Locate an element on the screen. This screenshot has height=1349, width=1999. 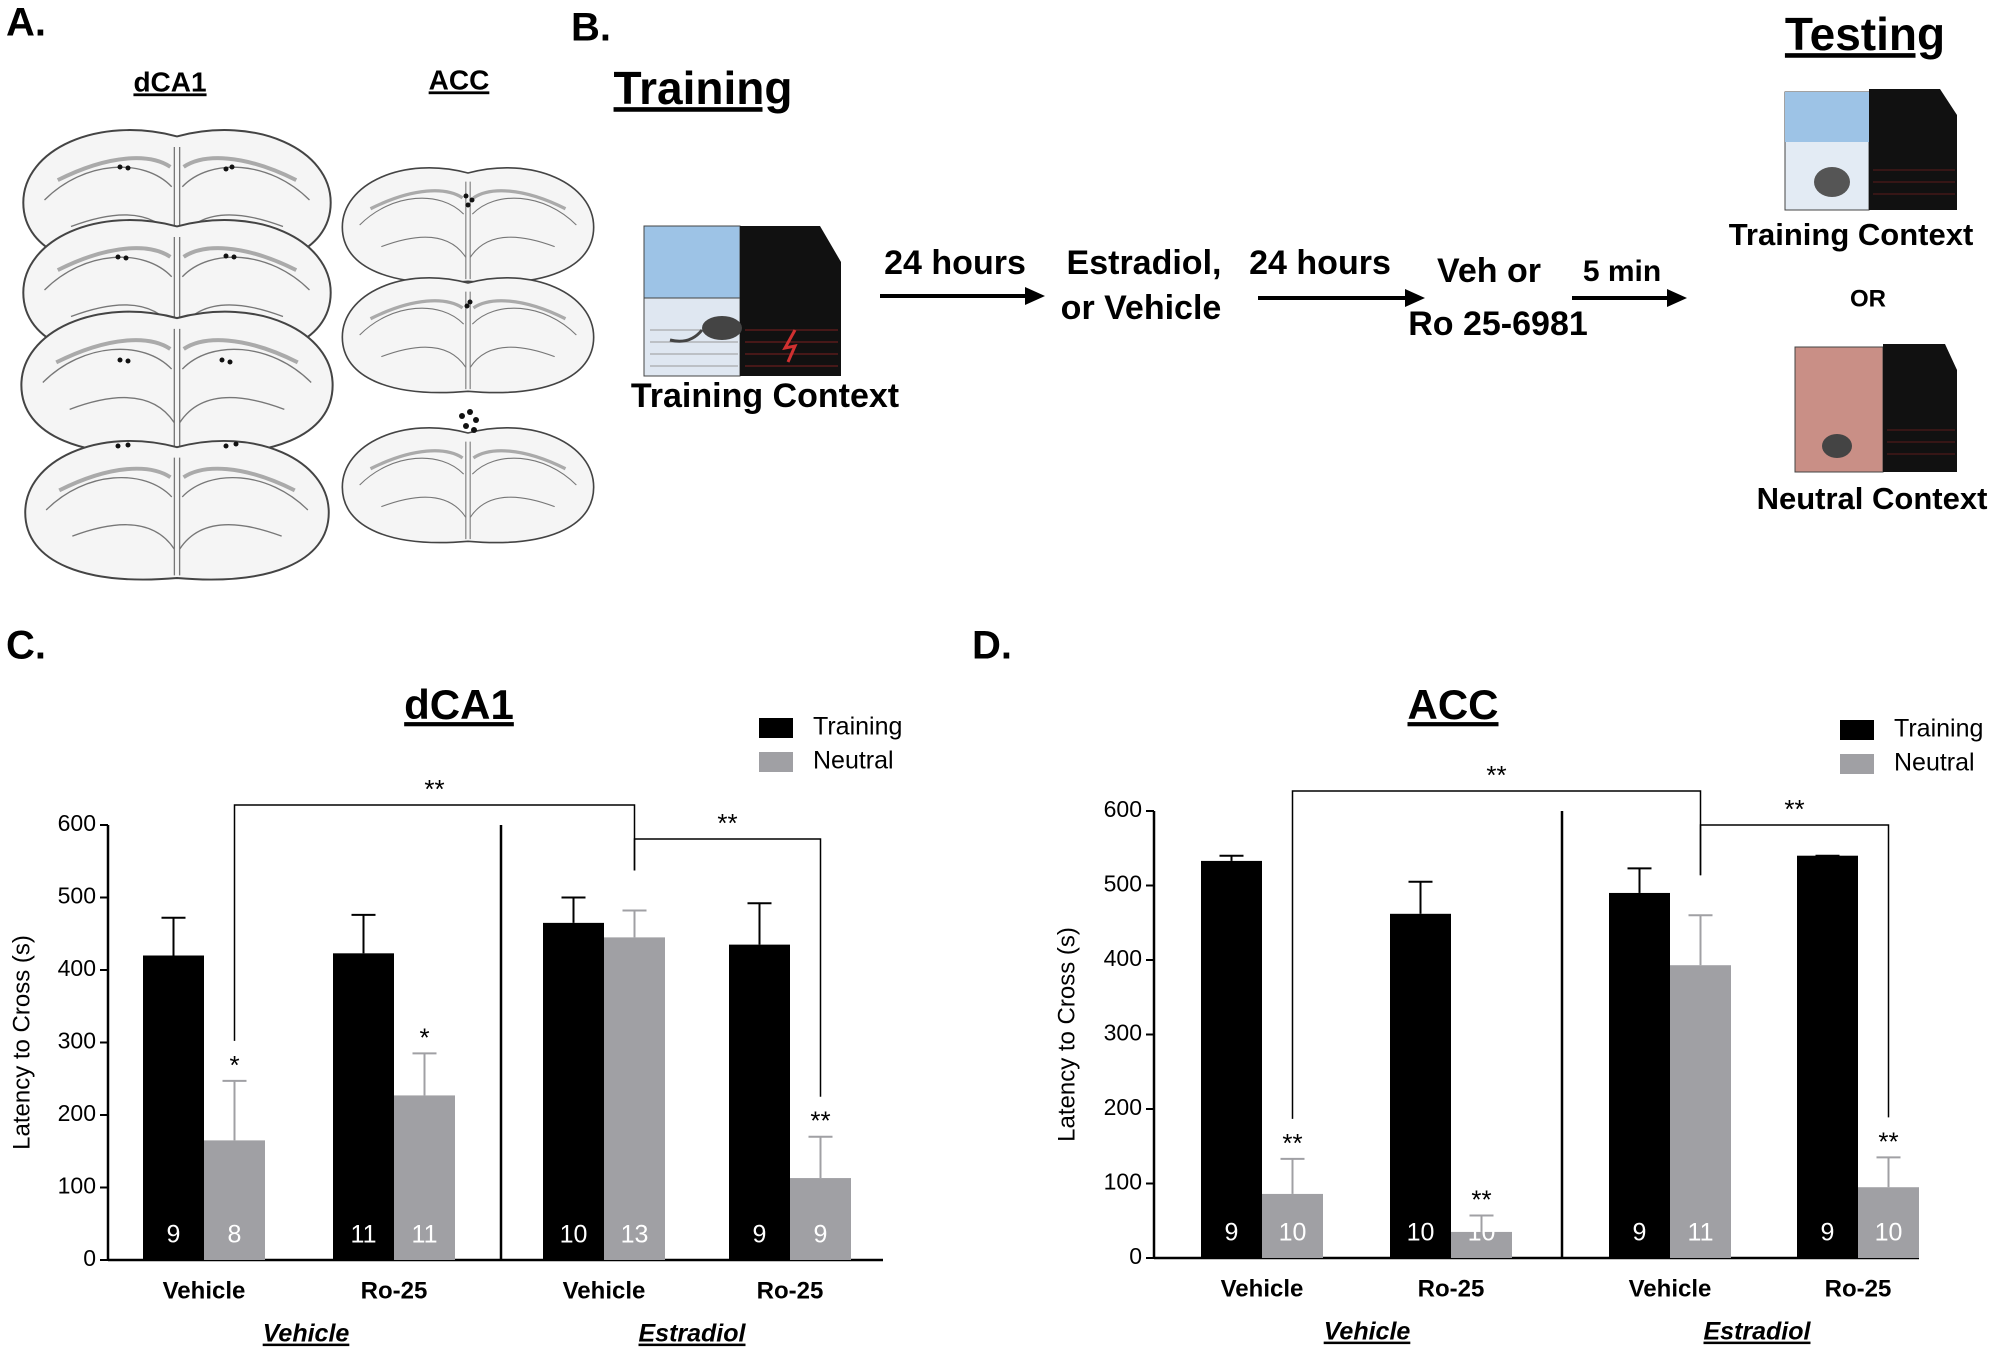
n-label: 13 is located at coordinates (635, 1235).